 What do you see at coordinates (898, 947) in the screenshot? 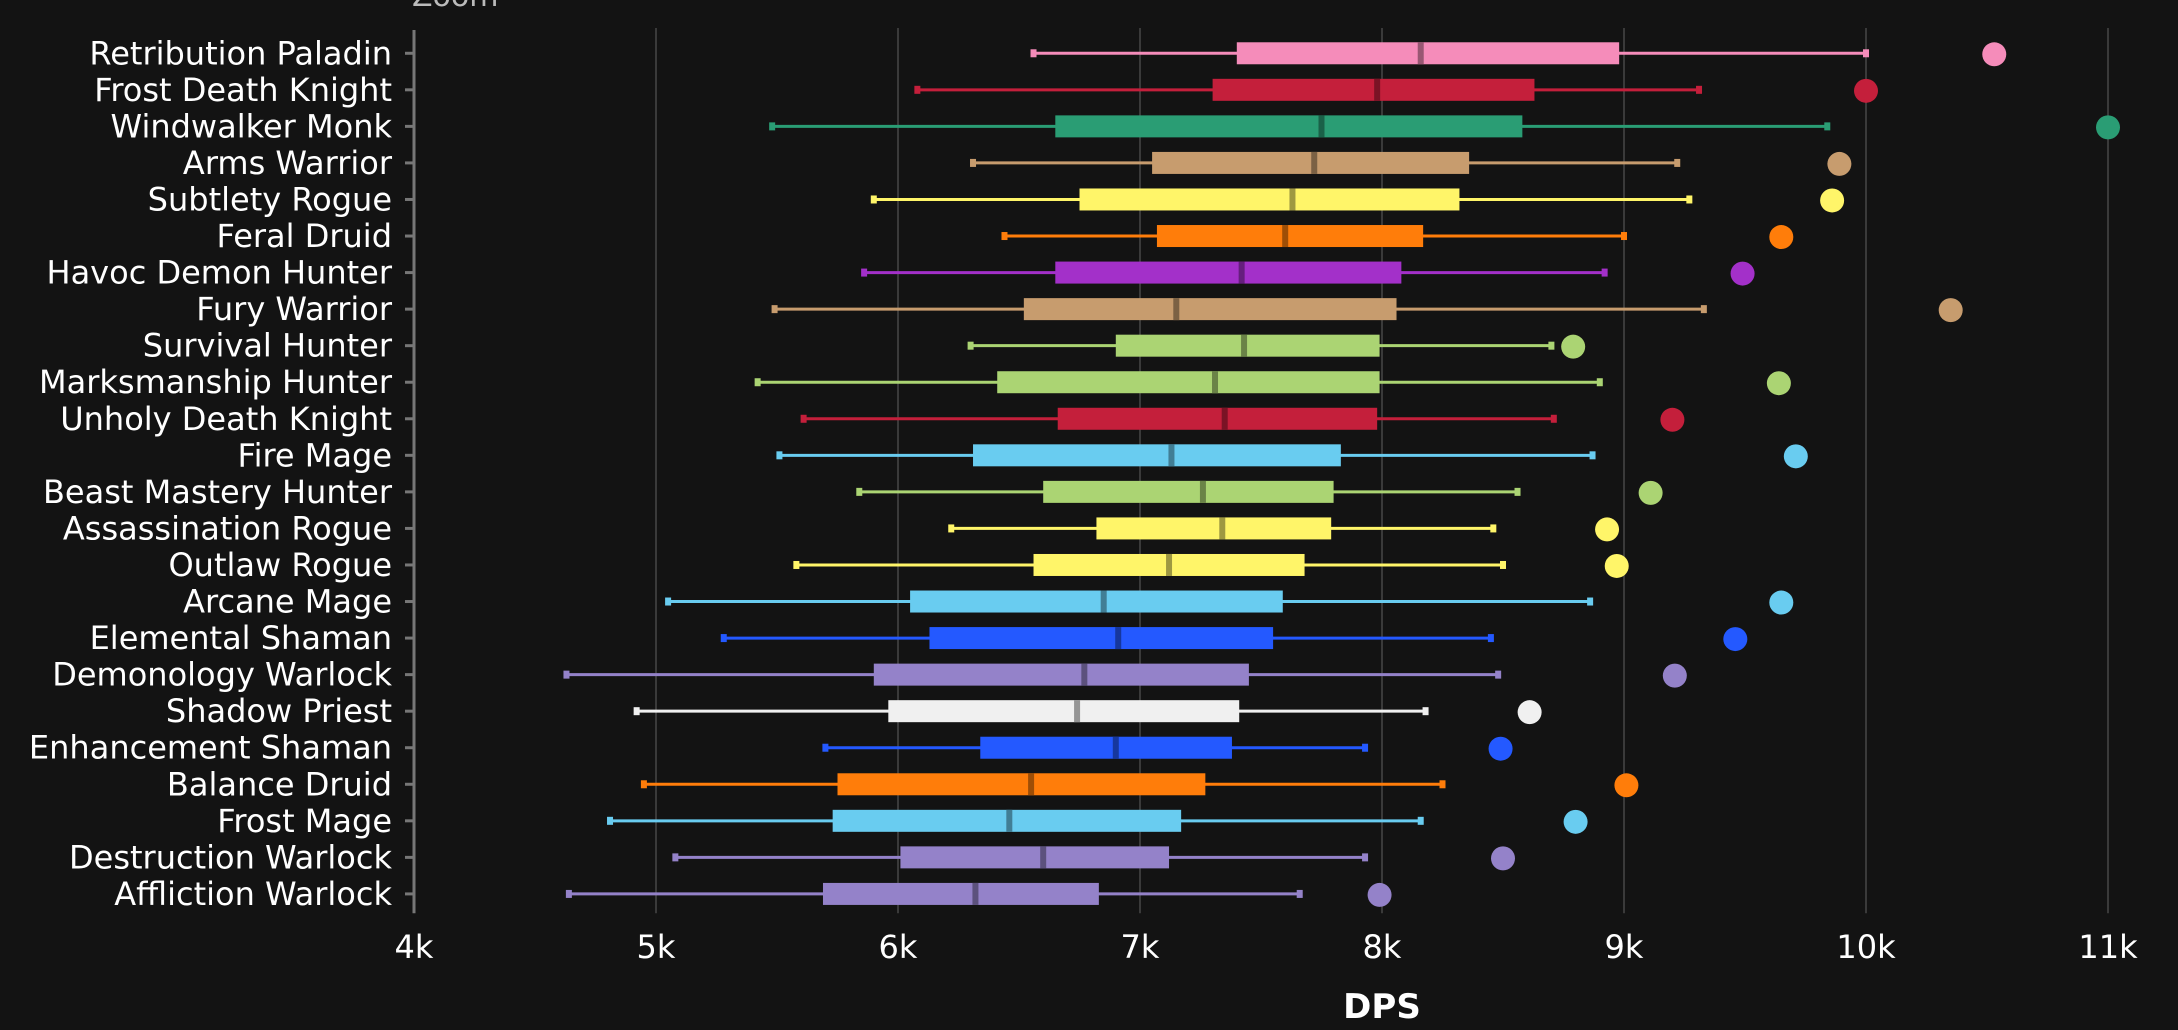
I see `x-tick-label: 6k` at bounding box center [898, 947].